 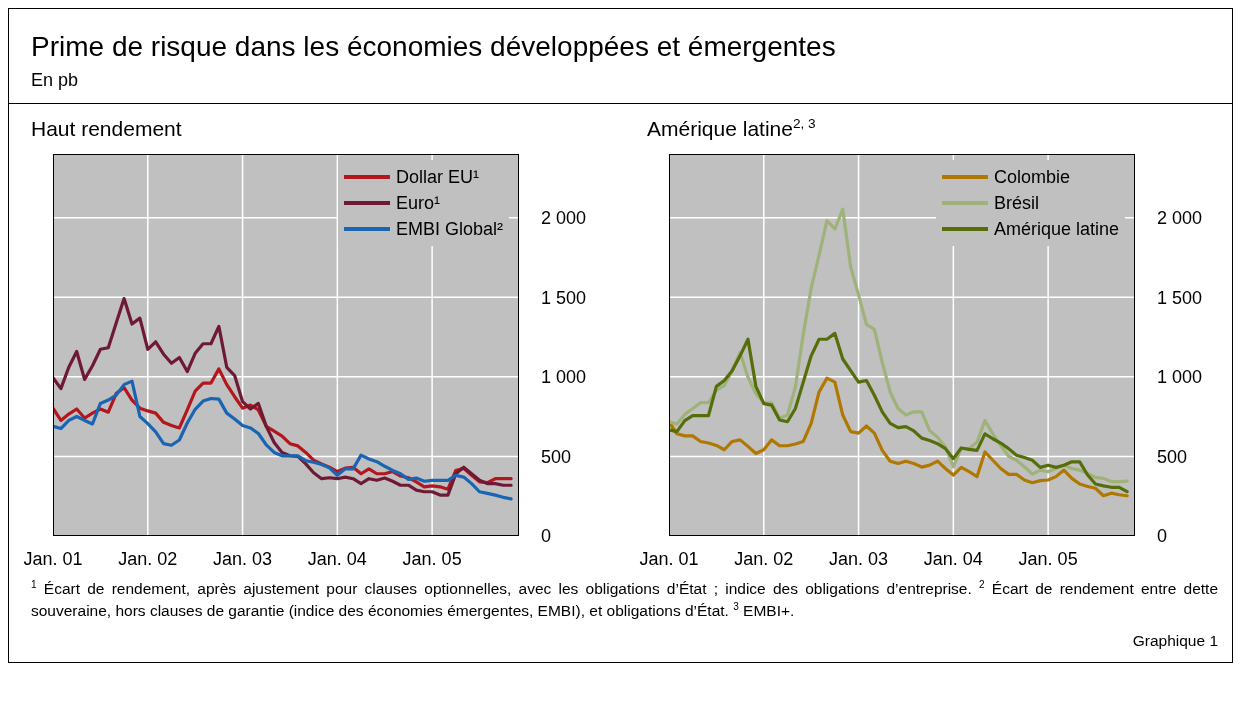 What do you see at coordinates (625, 598) in the screenshot?
I see `text: $^{1}$ Écart de rendement, après ajustement pour clauses optionnelles, avec les obligations d’État ; indice des obligations d’entreprise. $^{2}$ Écart de rendement entre dette souveraine, hors clauses de garantie (indice des économies émergentes, EMBI), et obligations d’État. $^{3}$ EMBI+.` at bounding box center [625, 598].